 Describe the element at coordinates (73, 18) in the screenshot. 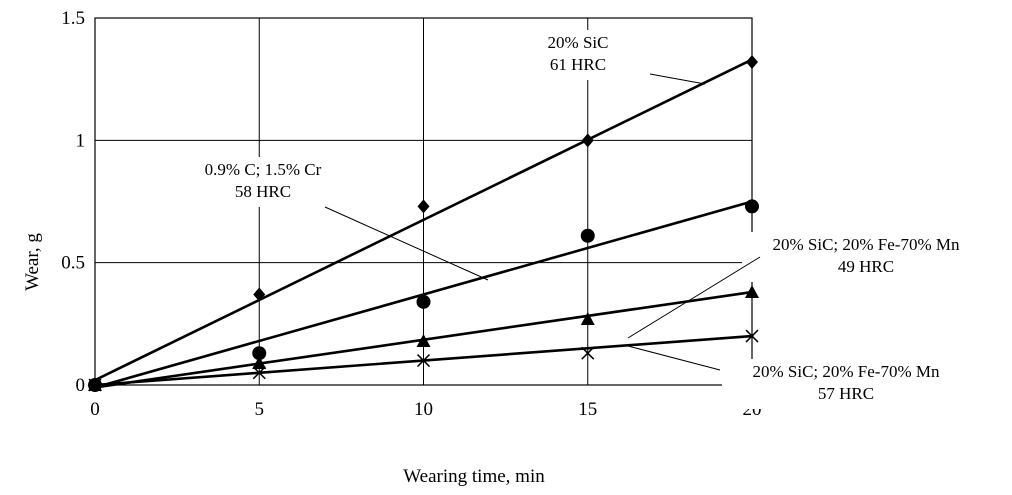

I see `y-tick-label: 1.5` at that location.